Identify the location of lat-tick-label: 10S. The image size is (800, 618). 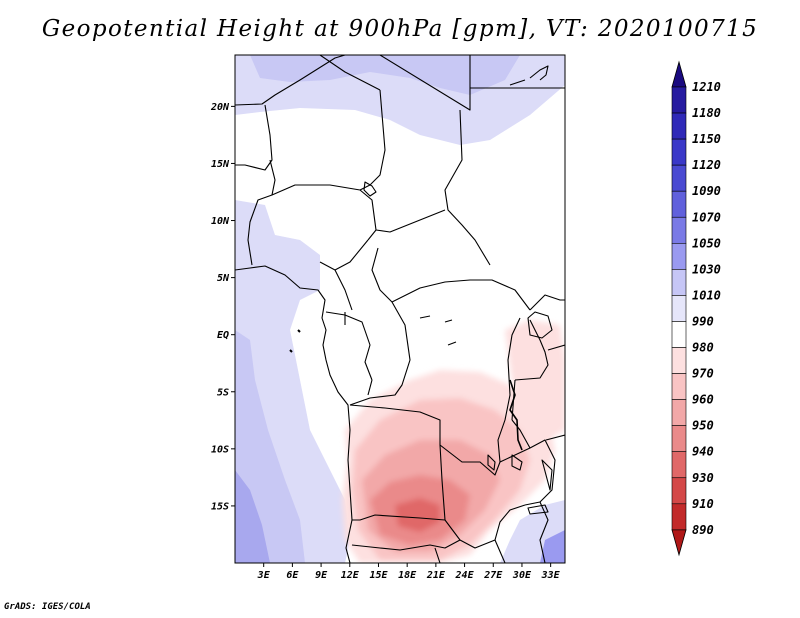
(220, 449).